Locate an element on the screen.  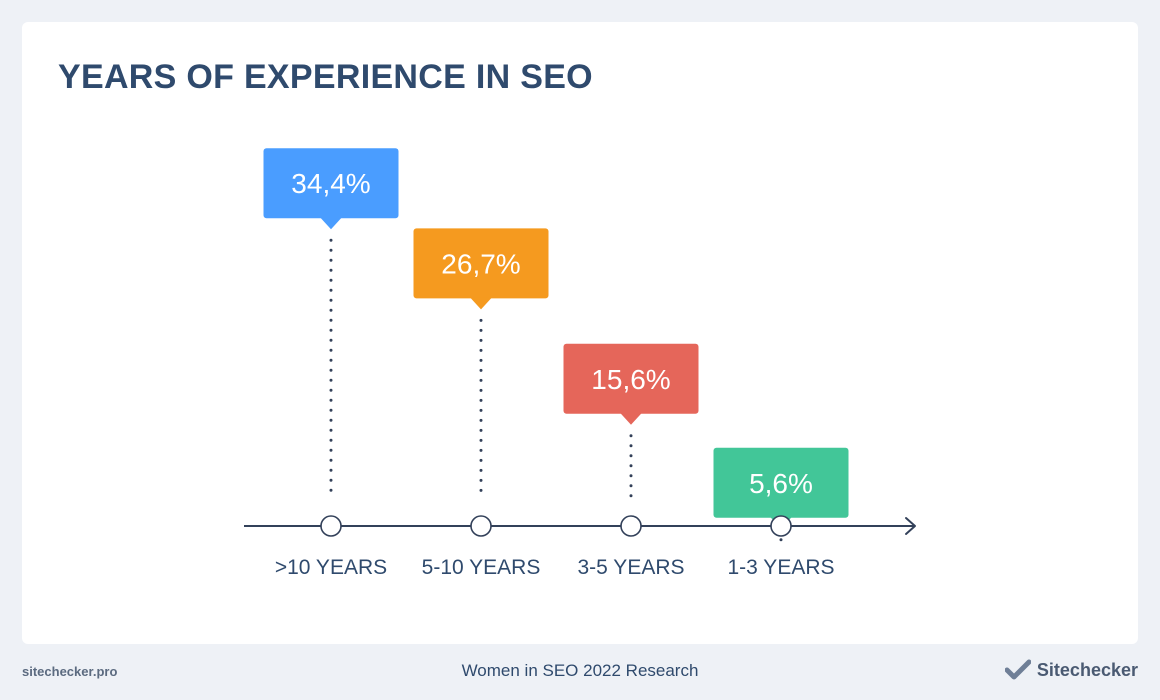
category-label: >10 YEARS is located at coordinates (331, 567).